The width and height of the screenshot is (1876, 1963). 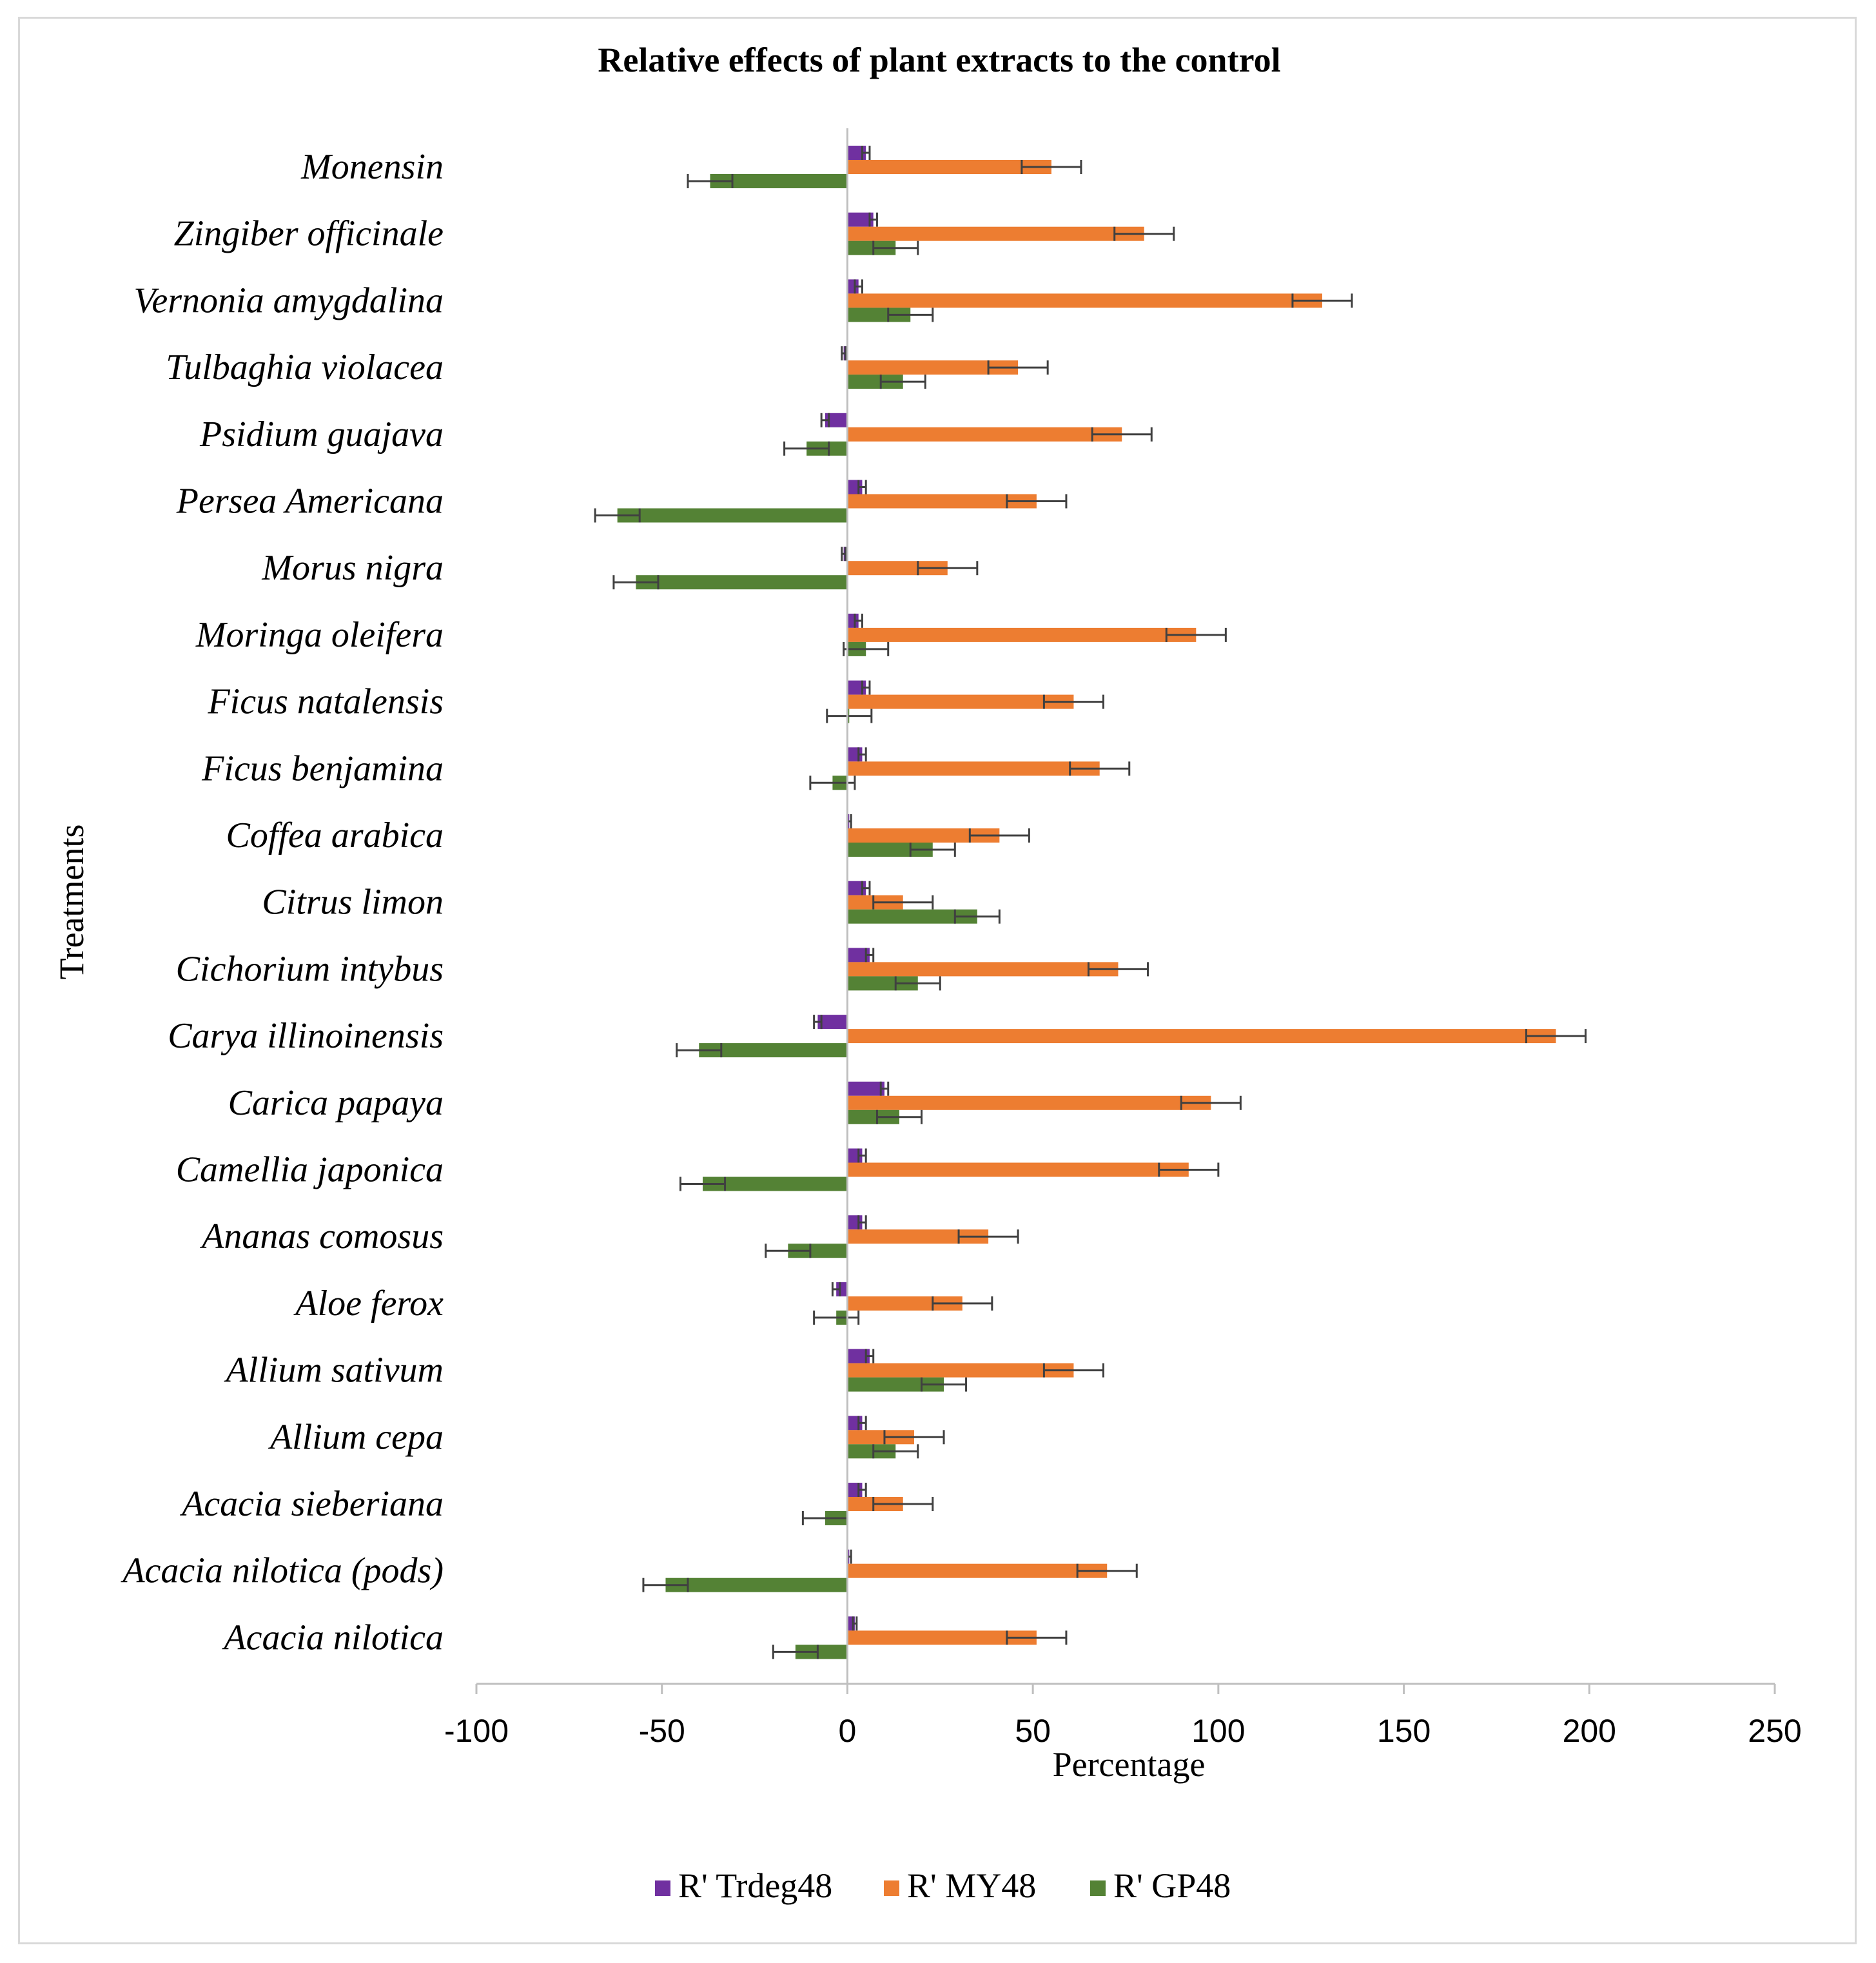 What do you see at coordinates (356, 1437) in the screenshot?
I see `category-label-allium-cepa: Allium cepa` at bounding box center [356, 1437].